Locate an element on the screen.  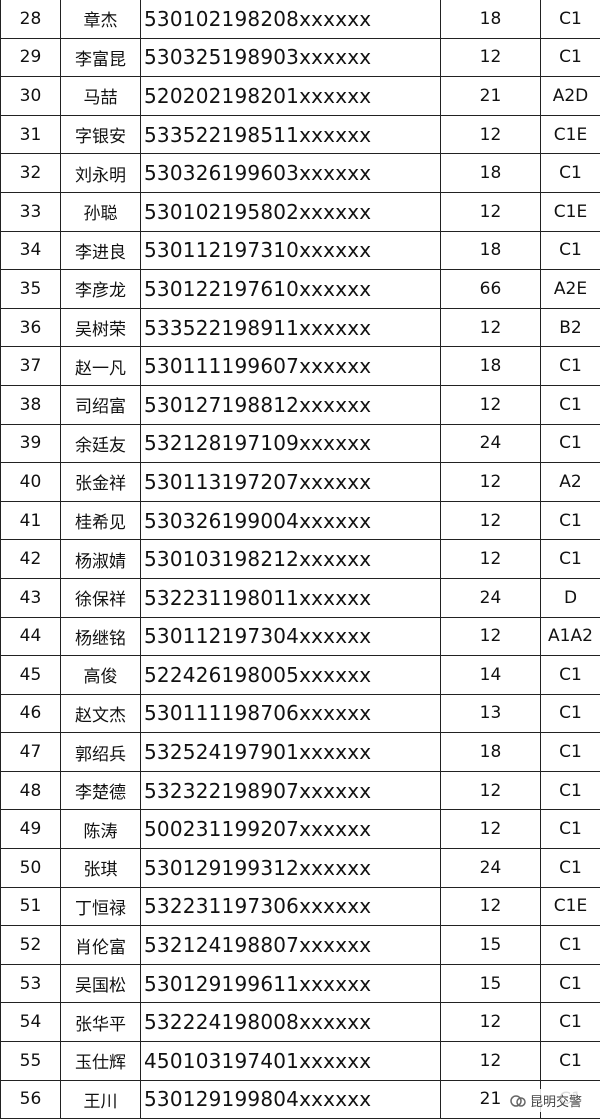
id-number: 532128197109xxxxxx is located at coordinates (290, 443).